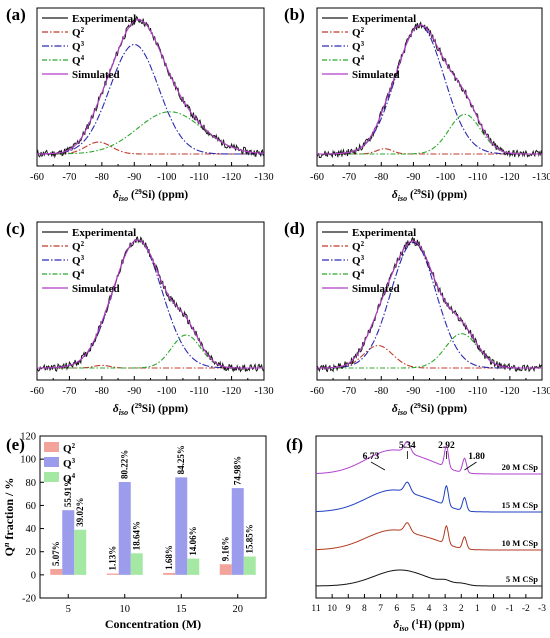 The image size is (550, 638). Describe the element at coordinates (477, 609) in the screenshot. I see `x-tick-label: 1` at that location.